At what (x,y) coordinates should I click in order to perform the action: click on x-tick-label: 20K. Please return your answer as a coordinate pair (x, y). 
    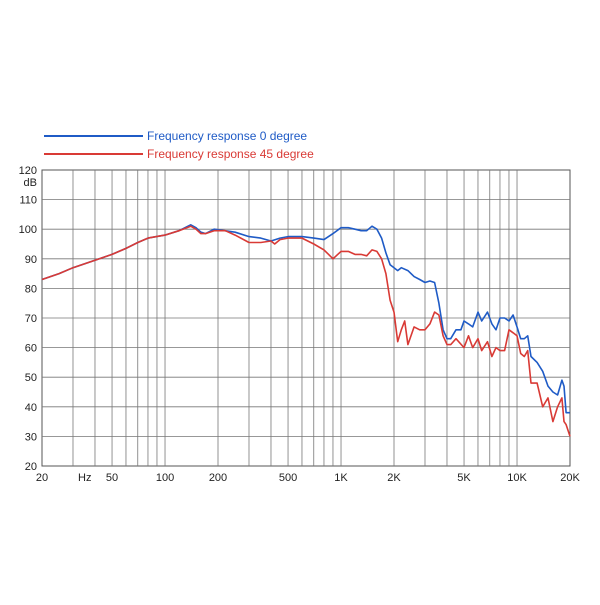
    Looking at the image, I should click on (570, 478).